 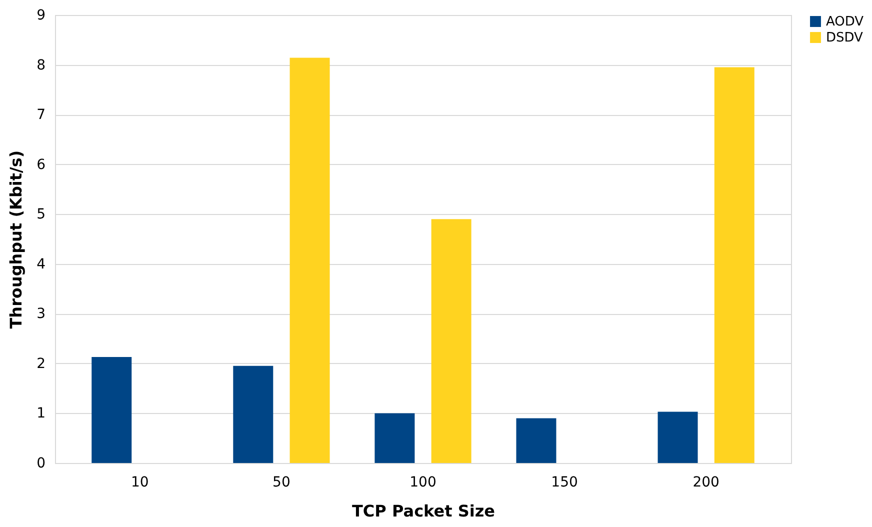 I want to click on y-tick-label: 3, so click(x=41, y=314).